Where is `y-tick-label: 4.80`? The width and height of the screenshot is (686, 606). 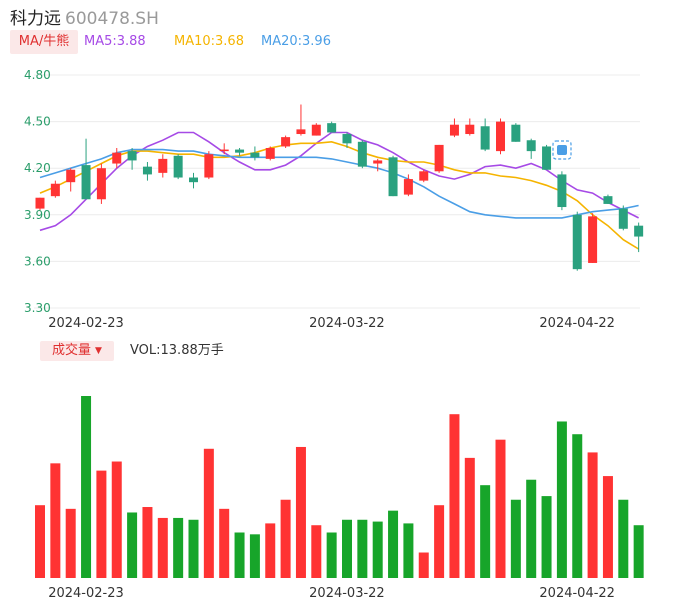 y-tick-label: 4.80 is located at coordinates (37, 75).